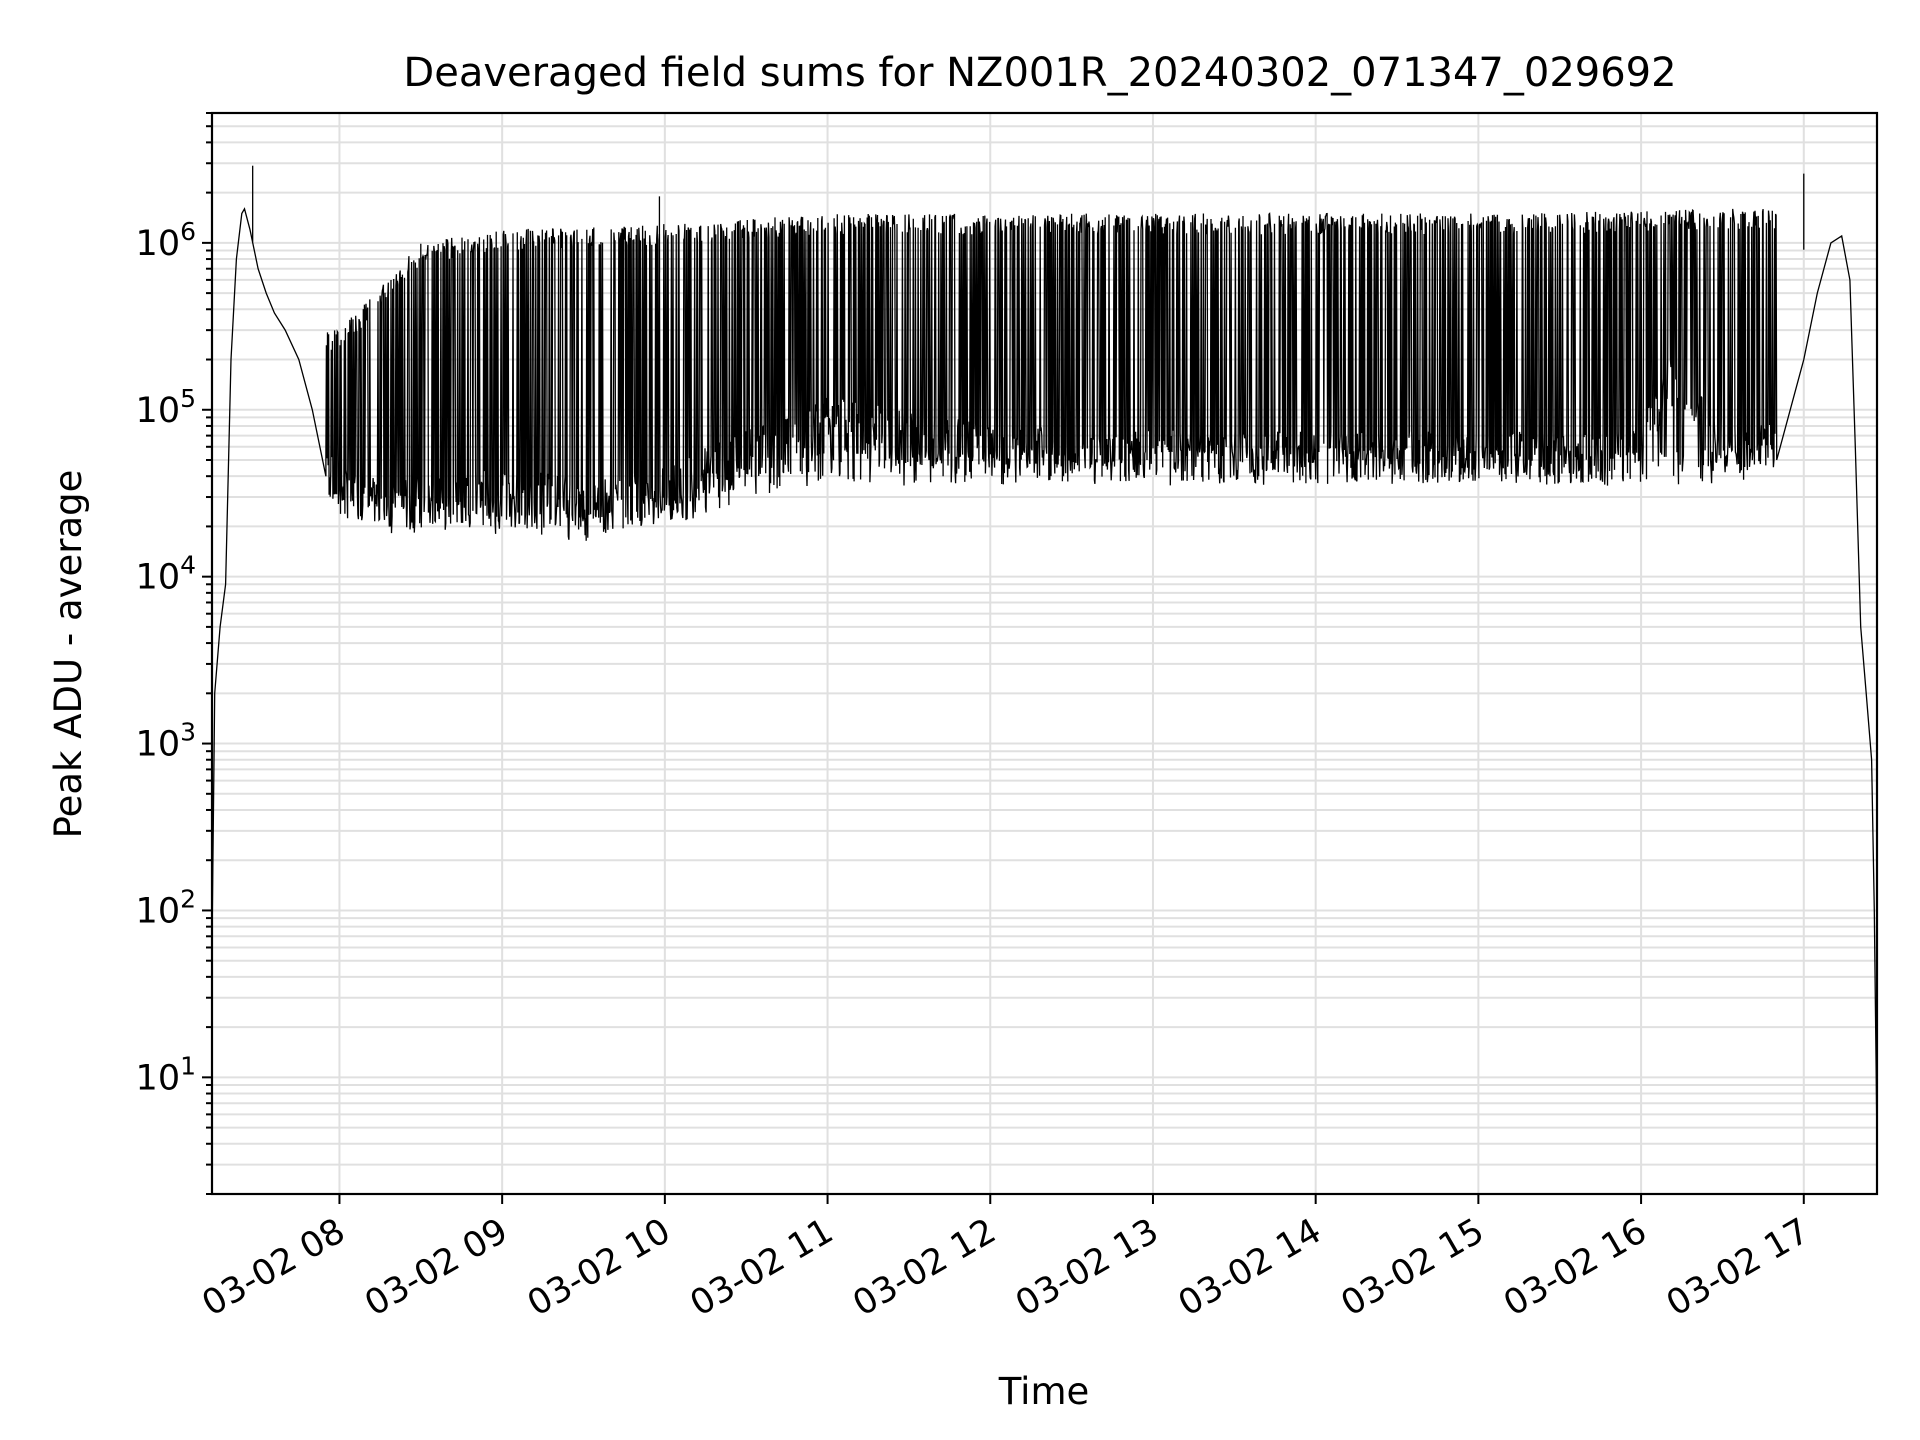  I want to click on y-tick-label: 10⁵, so click(166, 407).